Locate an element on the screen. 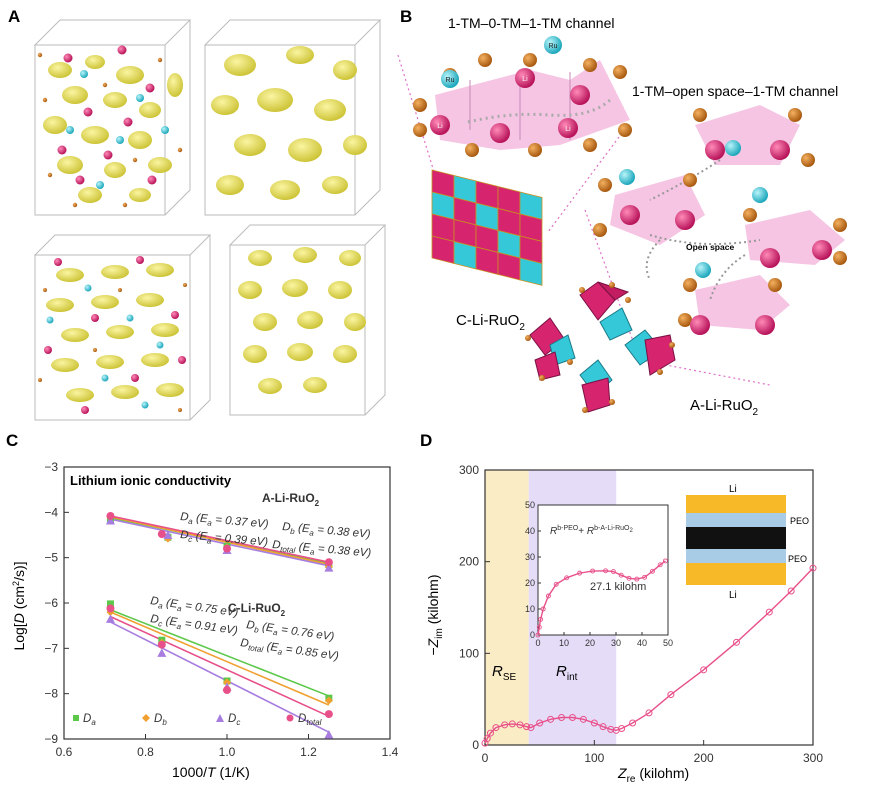  ru-atoms is located at coordinates (501, 62).